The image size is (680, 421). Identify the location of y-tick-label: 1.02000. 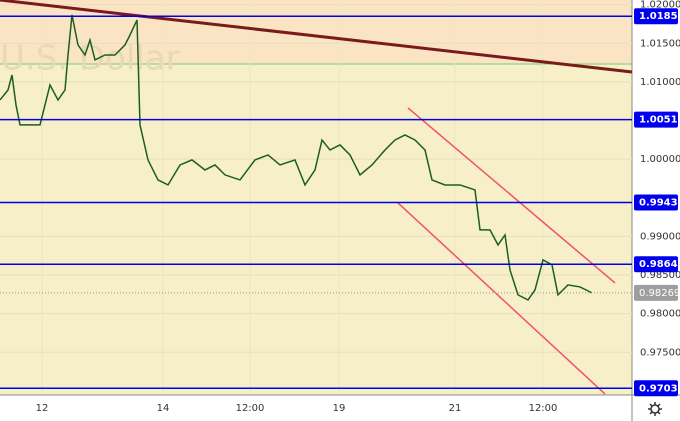
(660, 5).